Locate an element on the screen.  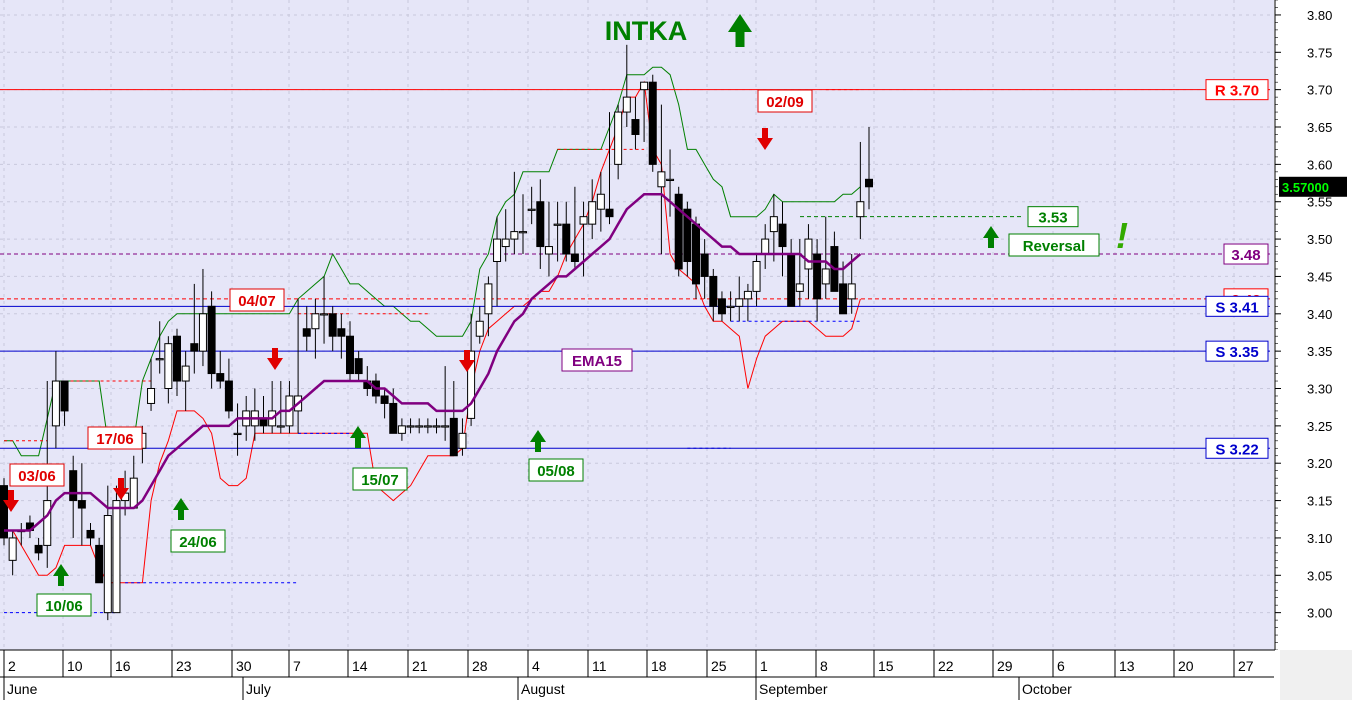
y-axis-tick-label: 3.55 is located at coordinates (1319, 202).